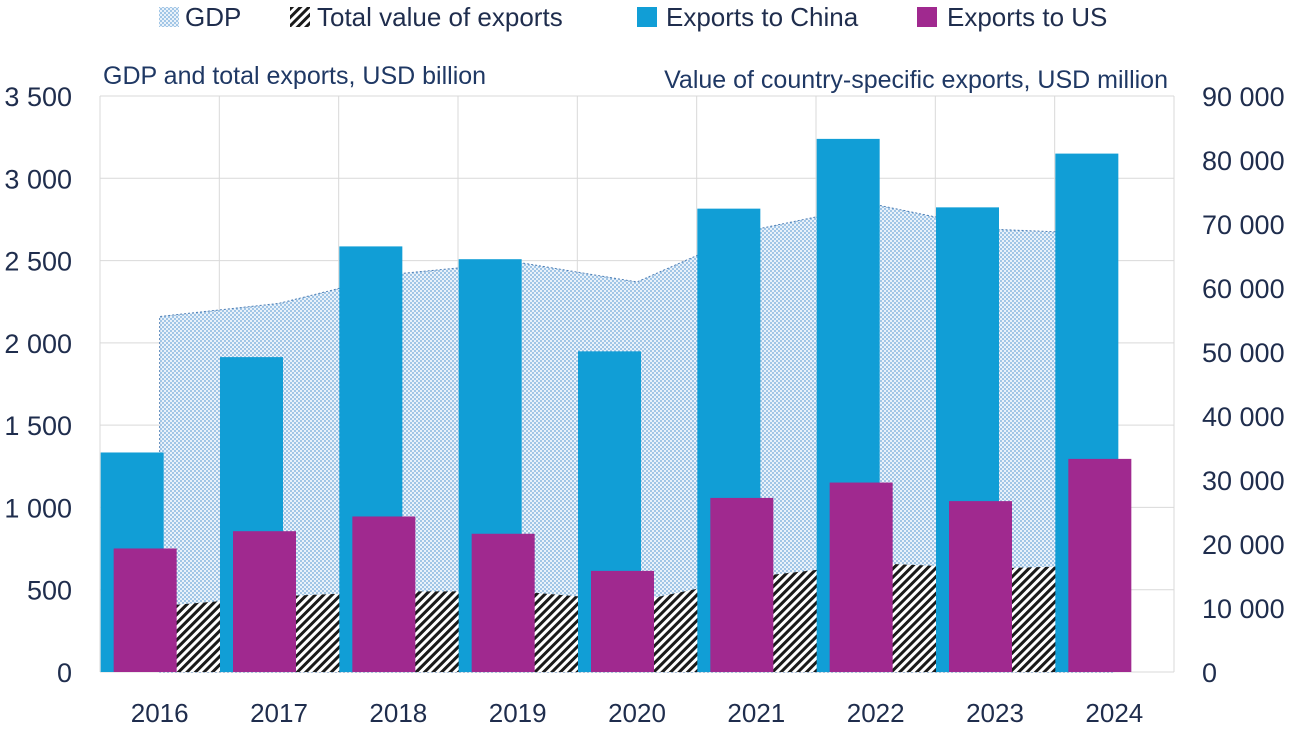 Image resolution: width=1303 pixels, height=742 pixels. I want to click on x-tick-label: 2019, so click(518, 713).